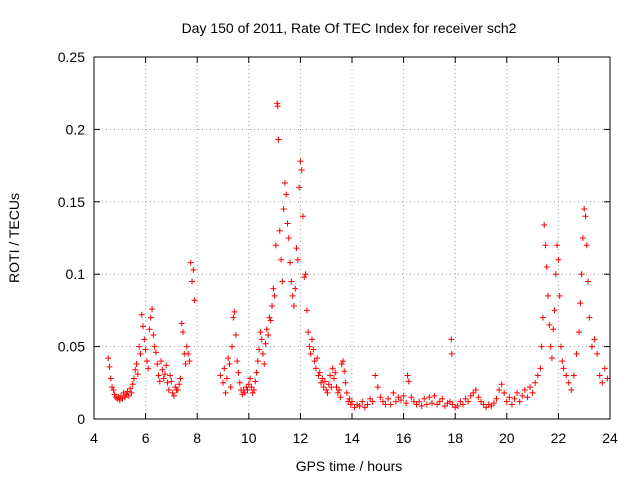 The width and height of the screenshot is (640, 480). What do you see at coordinates (197, 438) in the screenshot?
I see `x-tick-label: 8` at bounding box center [197, 438].